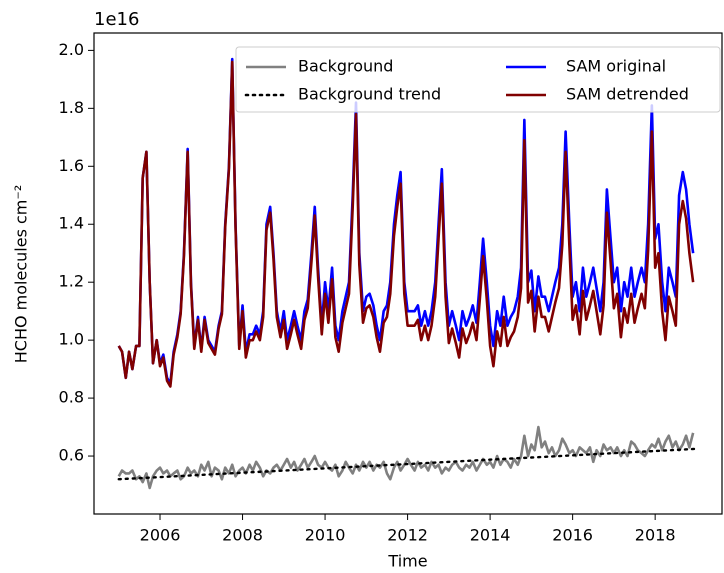  I want to click on offset-label: 1e16, so click(116, 19).